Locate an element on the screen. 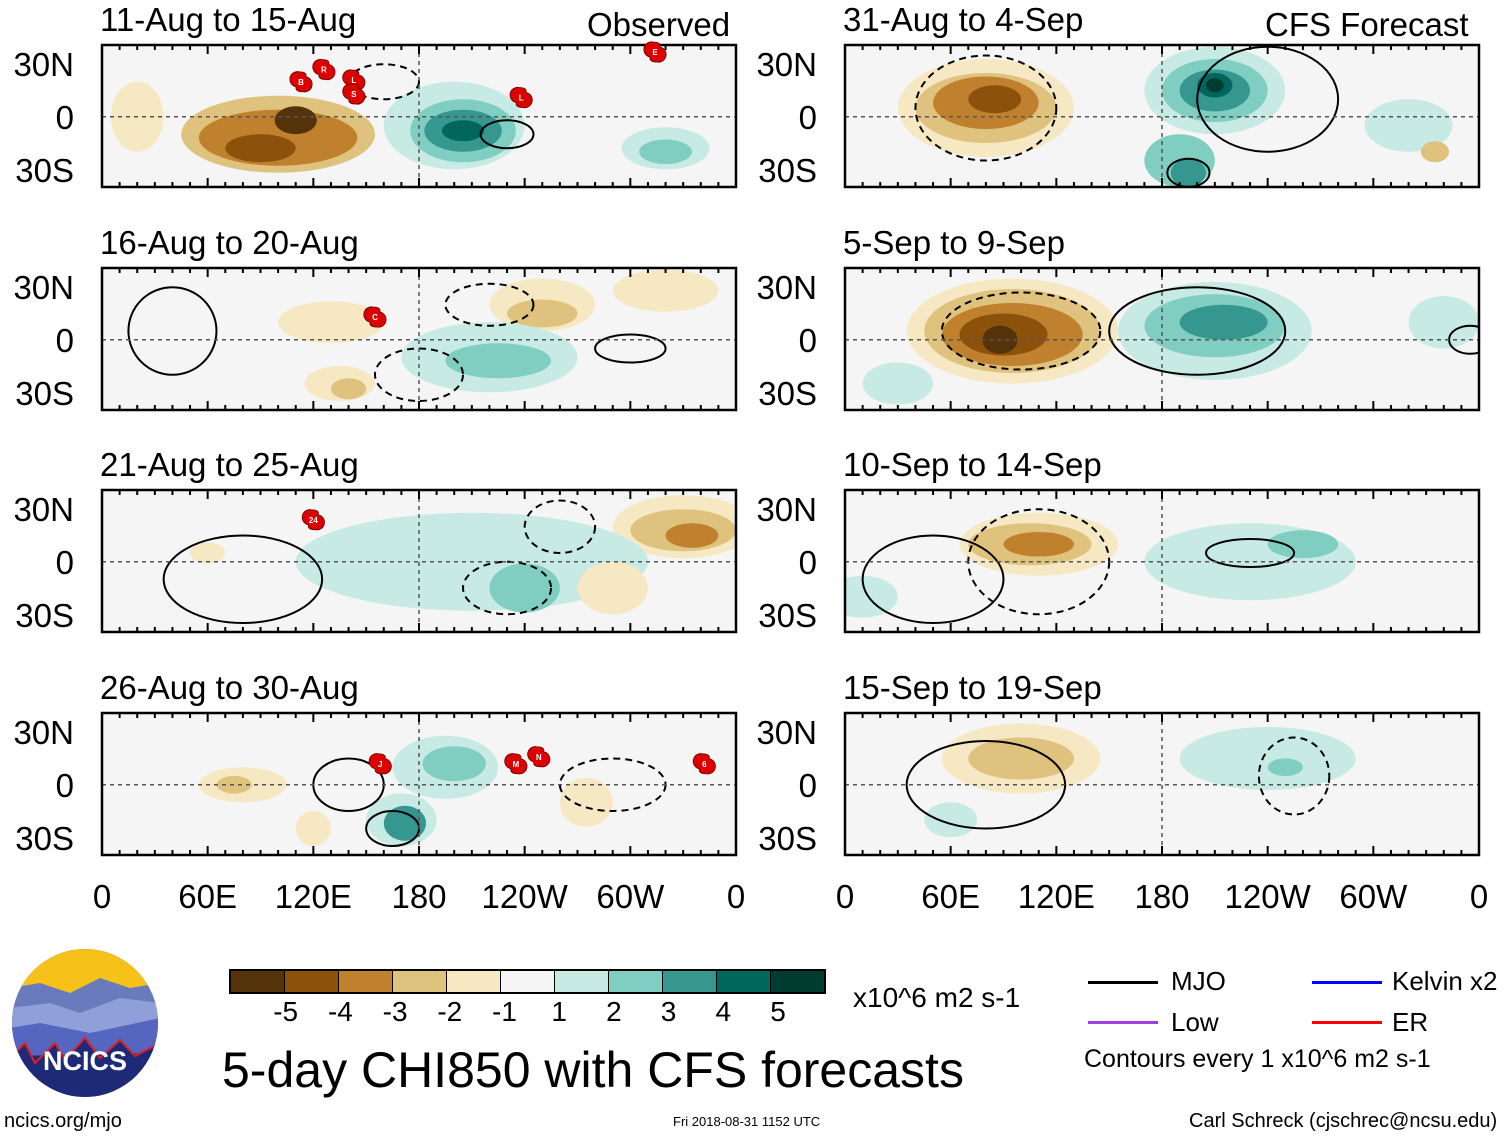 This screenshot has height=1137, width=1510. chi850-map-observed: J M N 6 is located at coordinates (419, 784).